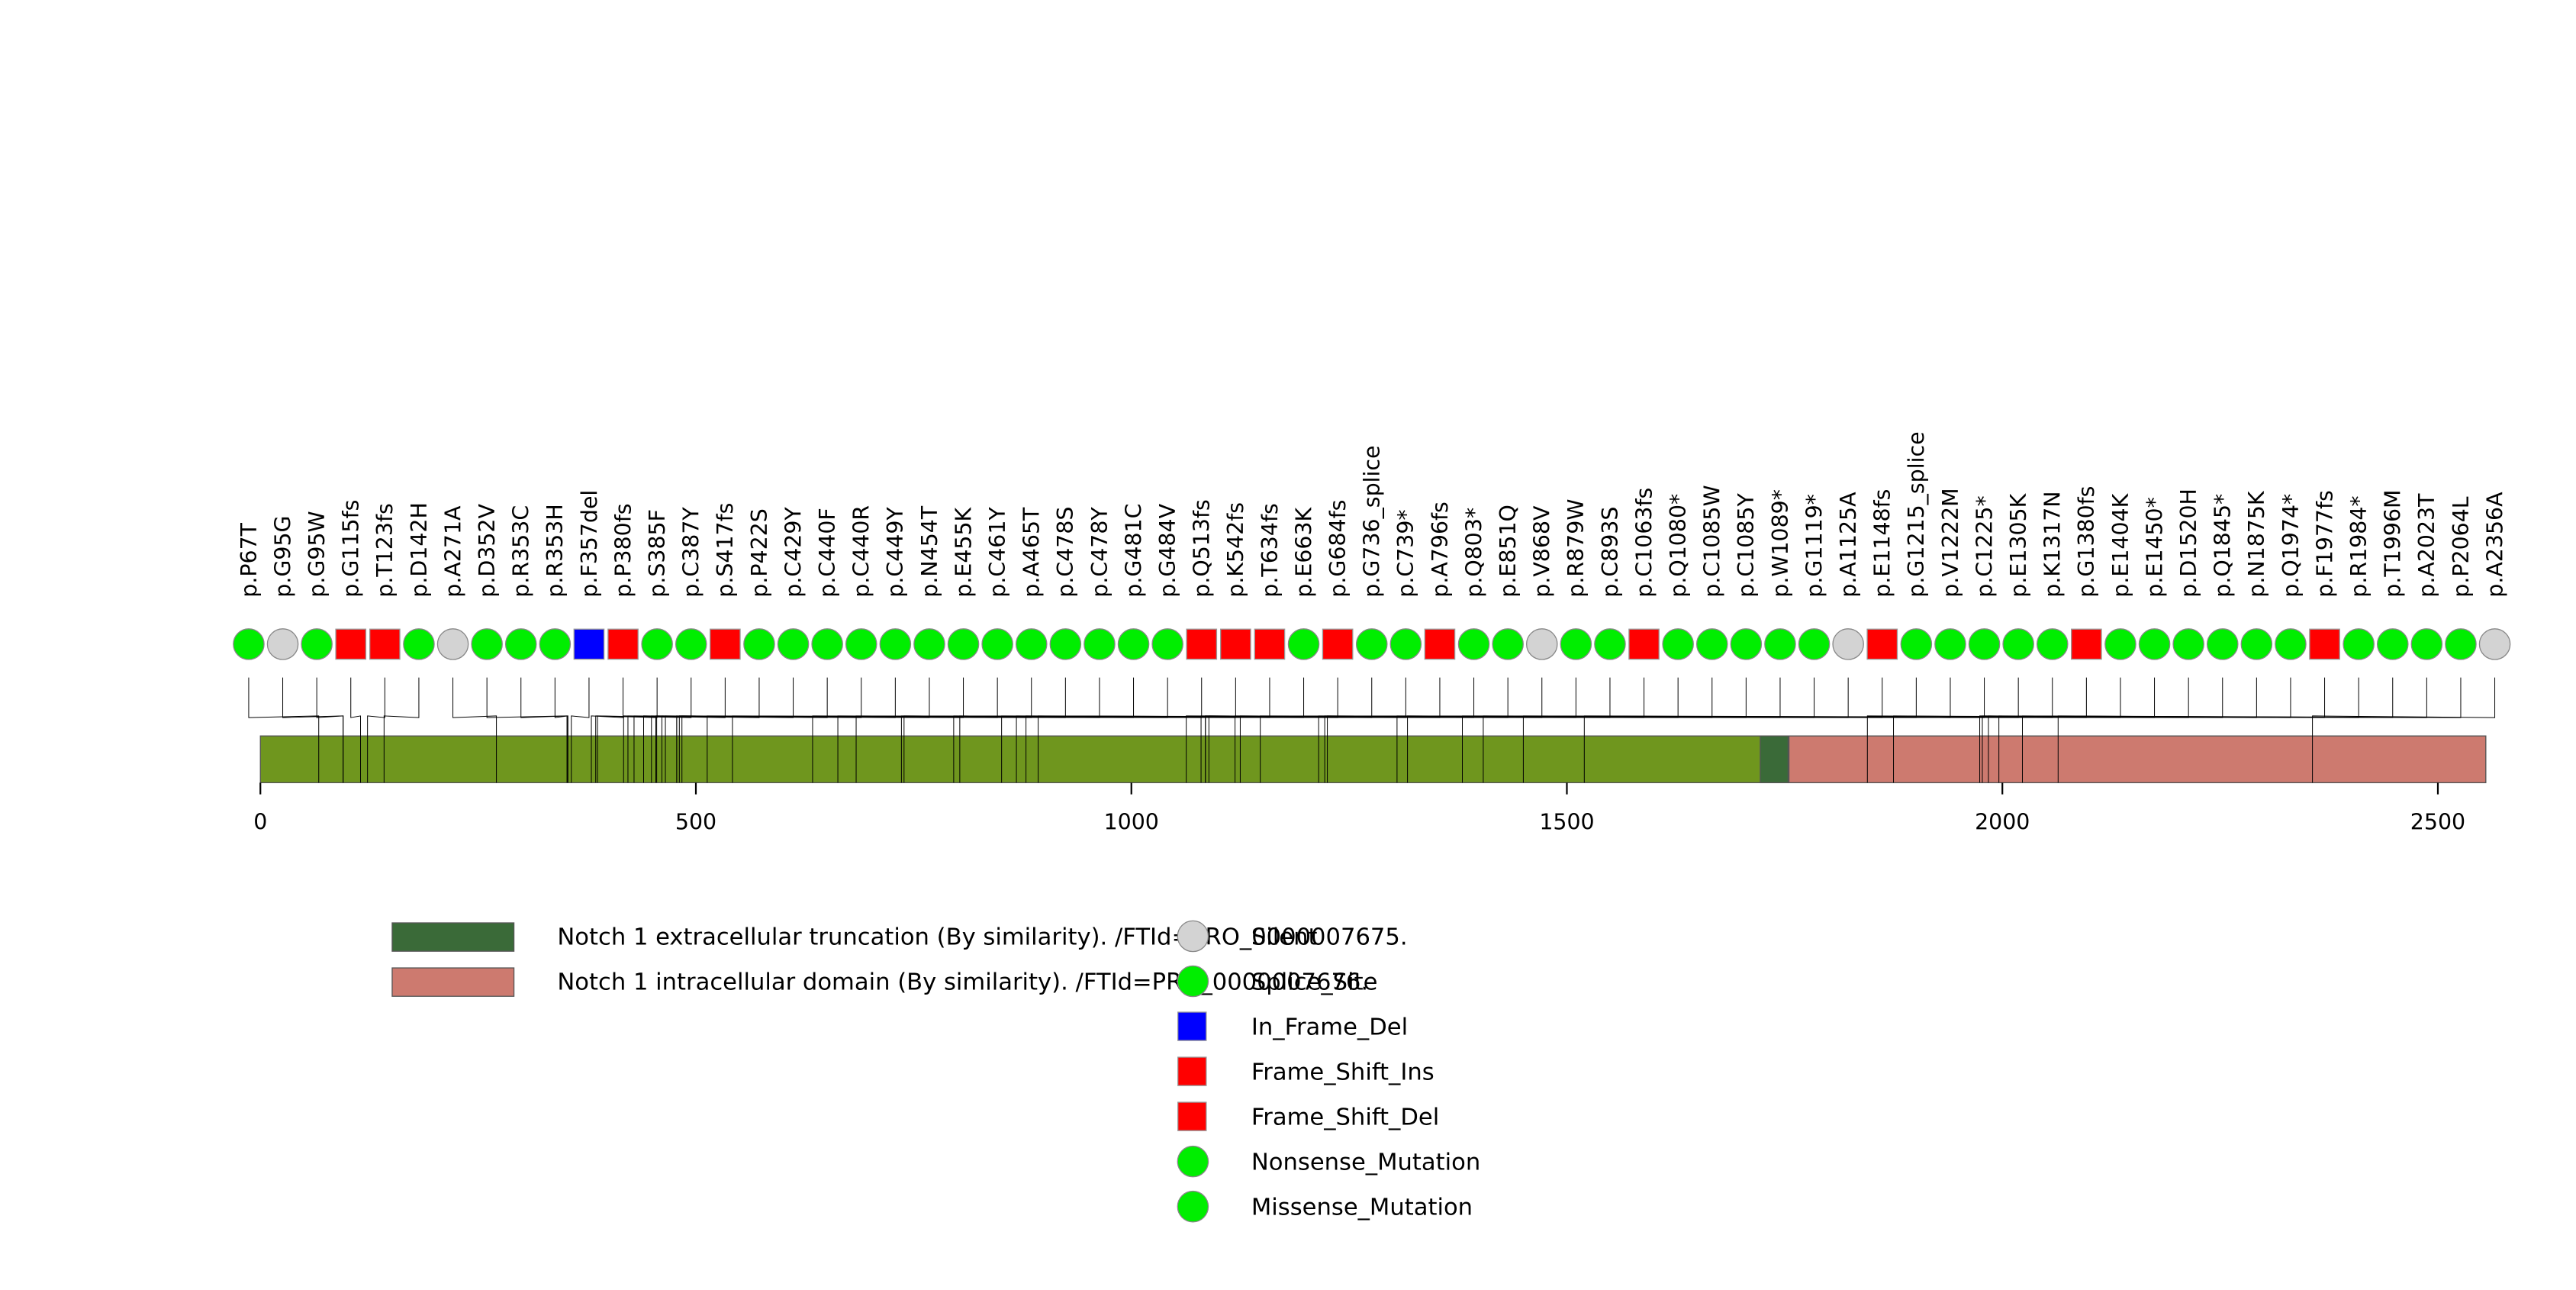 This screenshot has width=2576, height=1290. I want to click on mutation-label: p.D1520H, so click(2188, 544).